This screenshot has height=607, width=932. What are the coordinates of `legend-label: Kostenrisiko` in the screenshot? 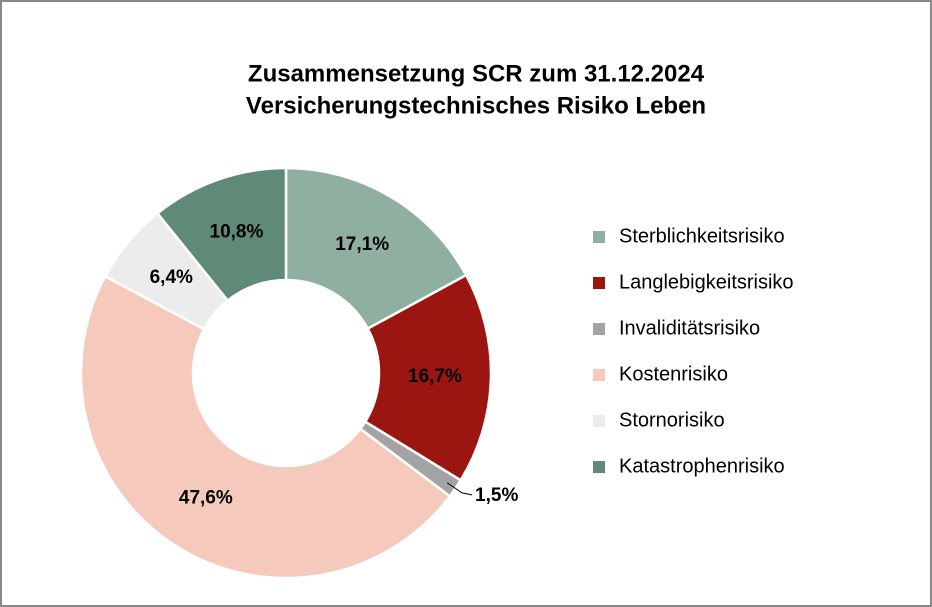 It's located at (673, 374).